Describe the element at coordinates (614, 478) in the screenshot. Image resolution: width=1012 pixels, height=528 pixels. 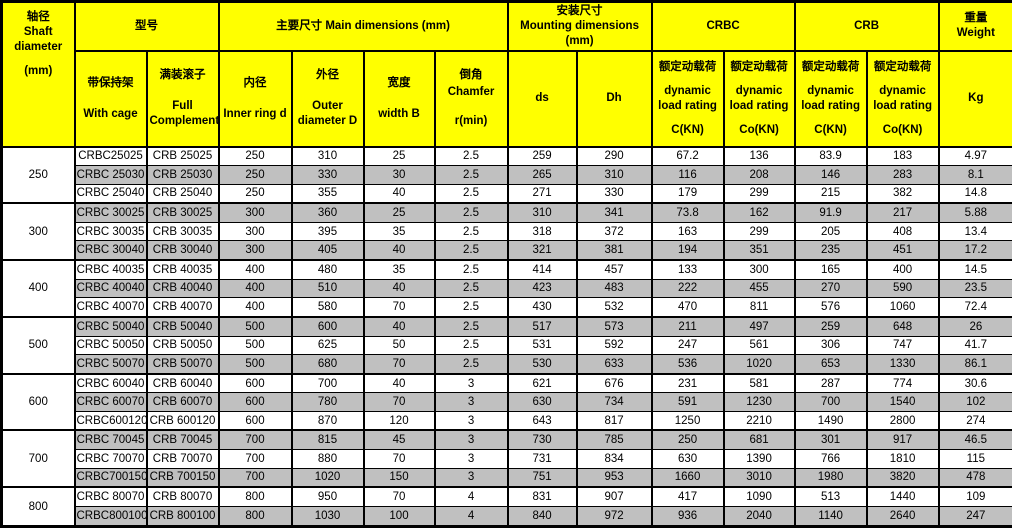
I see `cell-Dh: 953` at that location.